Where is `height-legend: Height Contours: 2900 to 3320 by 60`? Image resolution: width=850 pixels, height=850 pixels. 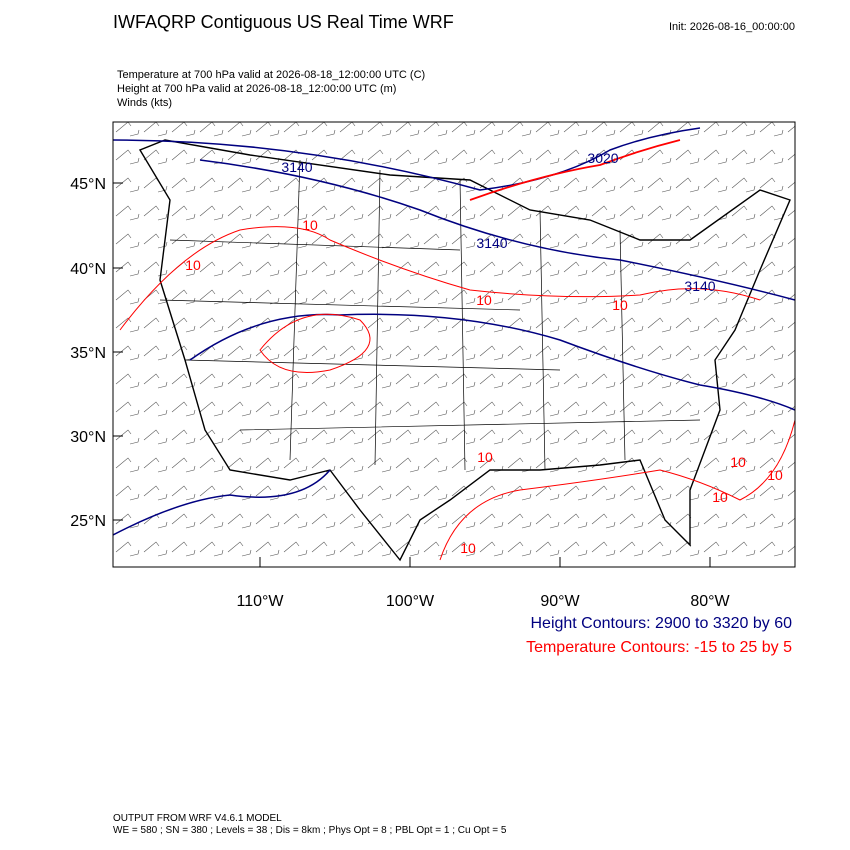
height-legend: Height Contours: 2900 to 3320 by 60 is located at coordinates (661, 623).